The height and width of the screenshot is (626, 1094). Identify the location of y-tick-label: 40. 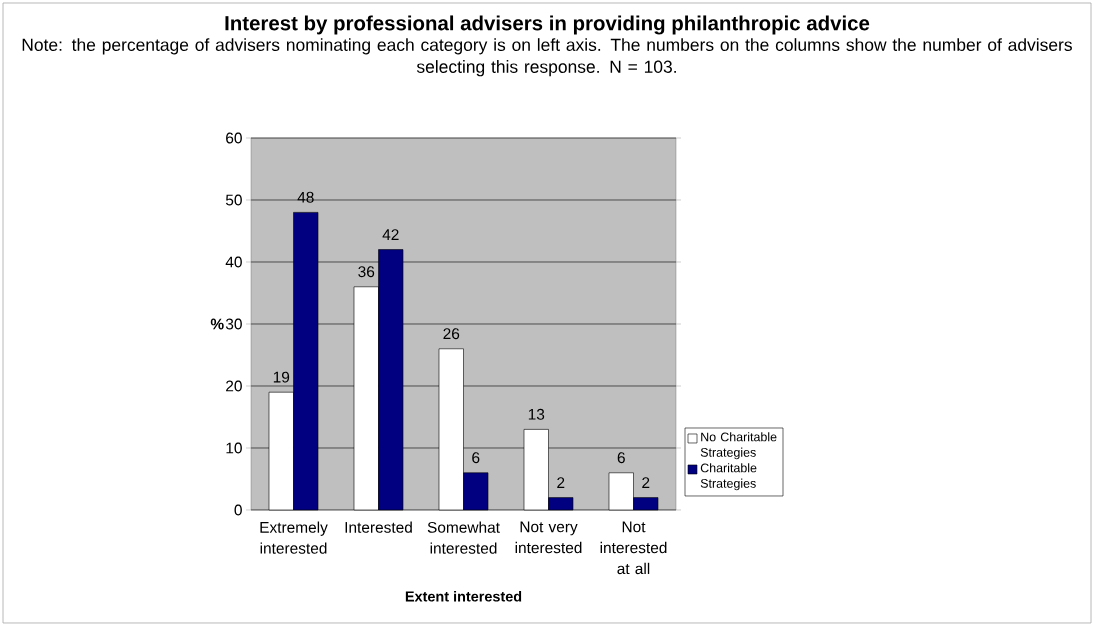
(233, 262).